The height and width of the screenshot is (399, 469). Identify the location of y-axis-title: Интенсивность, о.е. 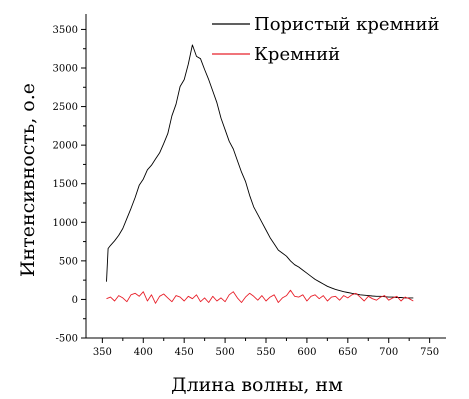
(28, 180).